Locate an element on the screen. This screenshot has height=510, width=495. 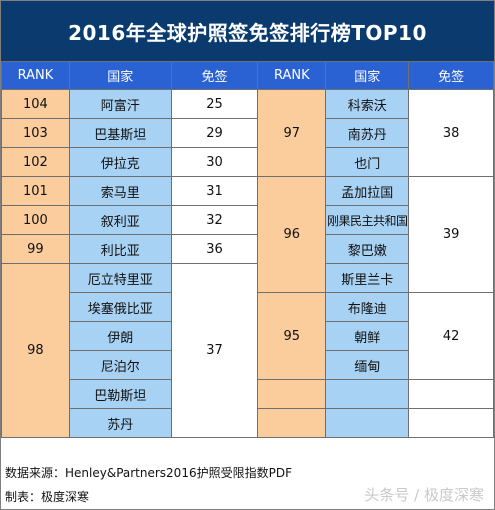
country-cell: 南苏丹 is located at coordinates (367, 133).